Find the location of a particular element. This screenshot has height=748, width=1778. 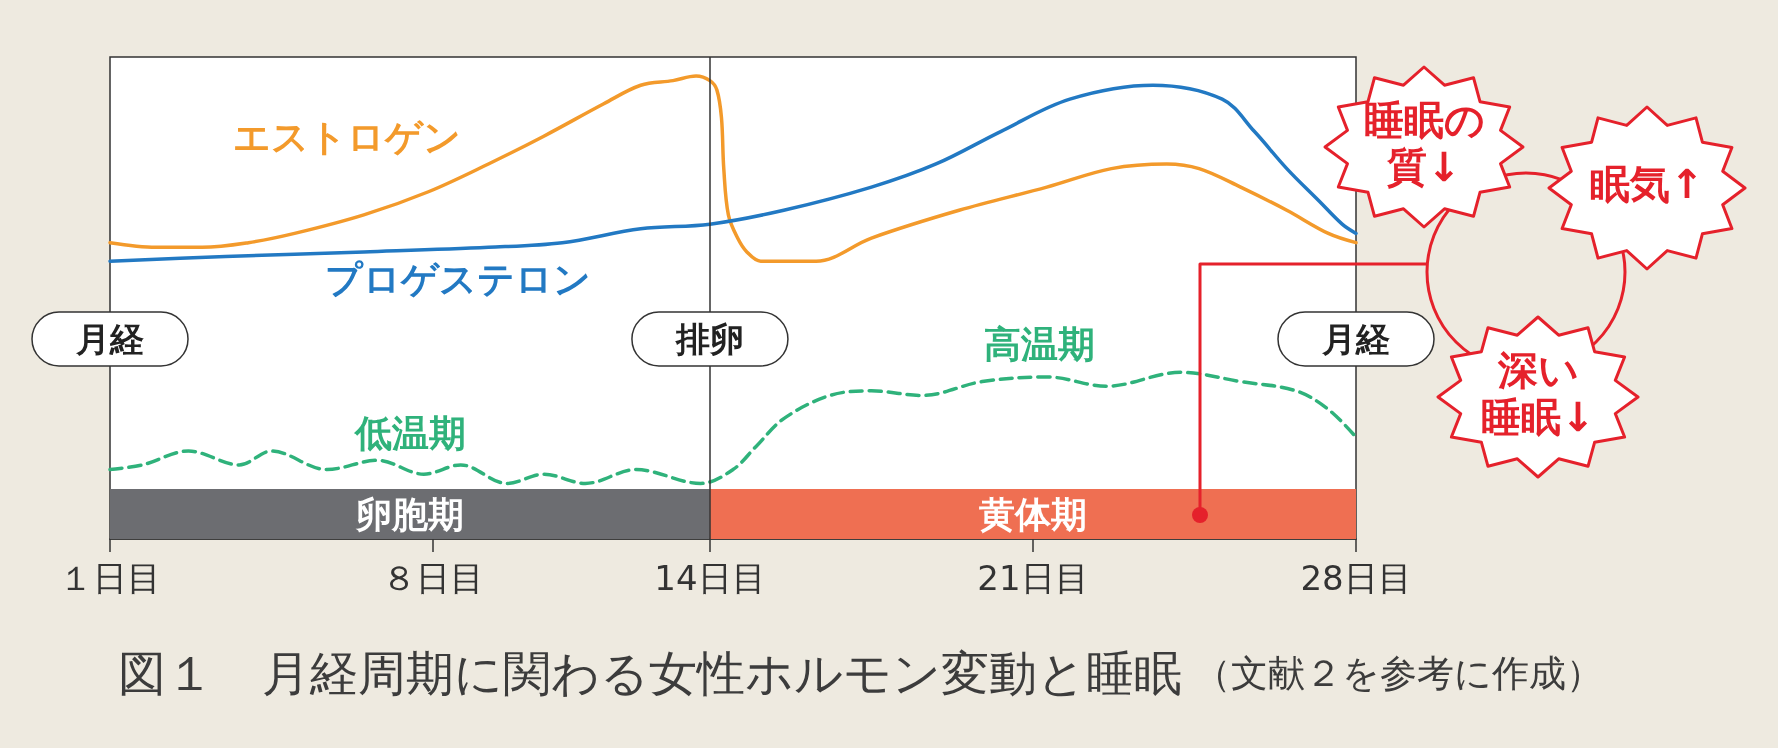

text: 眠気↑ is located at coordinates (1647, 184).